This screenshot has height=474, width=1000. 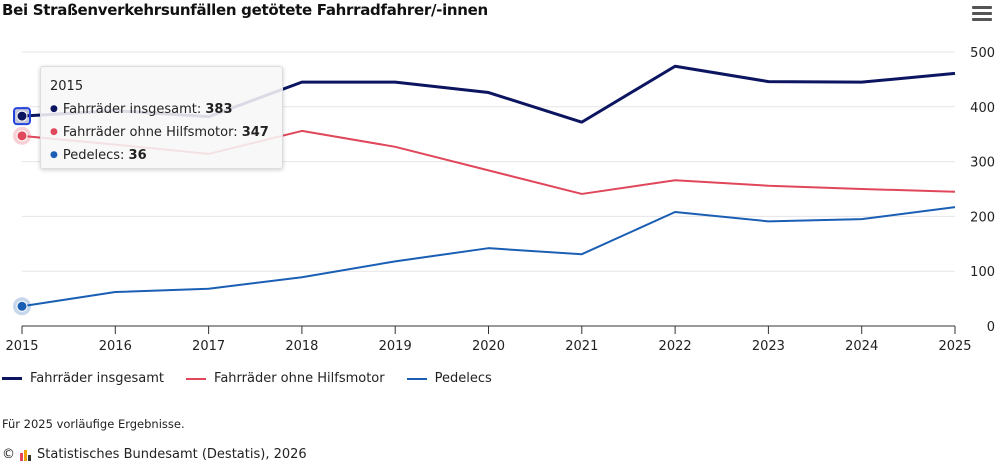 What do you see at coordinates (768, 346) in the screenshot?
I see `x-tick-label: 2023` at bounding box center [768, 346].